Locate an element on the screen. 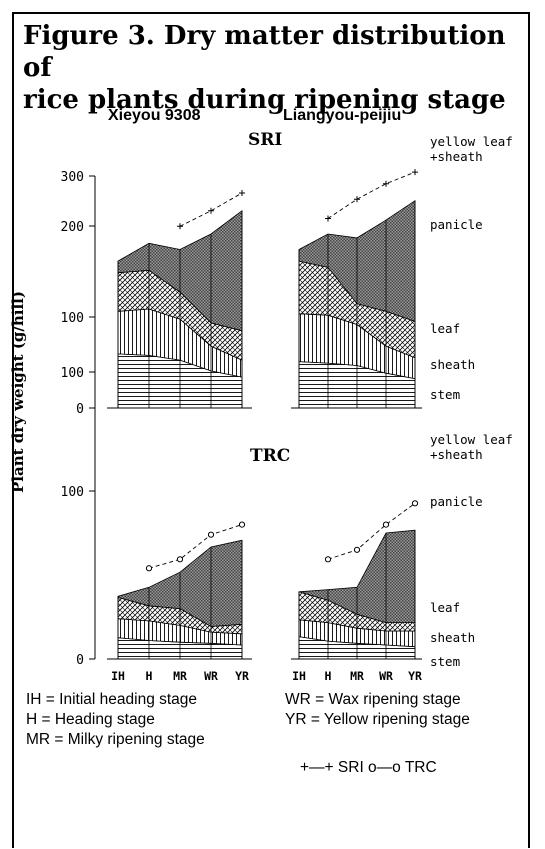 The width and height of the screenshot is (545, 849). y-tick-label: 200 is located at coordinates (72, 227).